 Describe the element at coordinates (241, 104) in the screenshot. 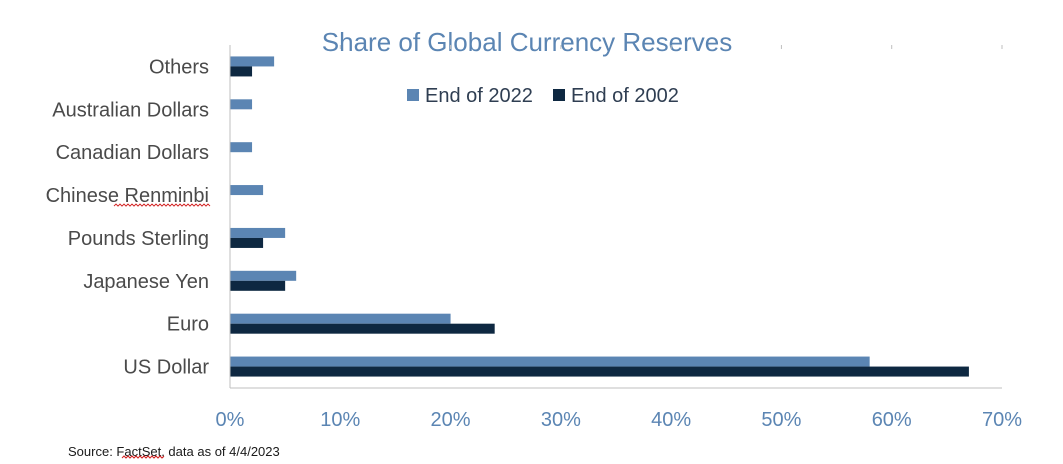

I see `bar-australian-dollars-end-of-2022` at that location.